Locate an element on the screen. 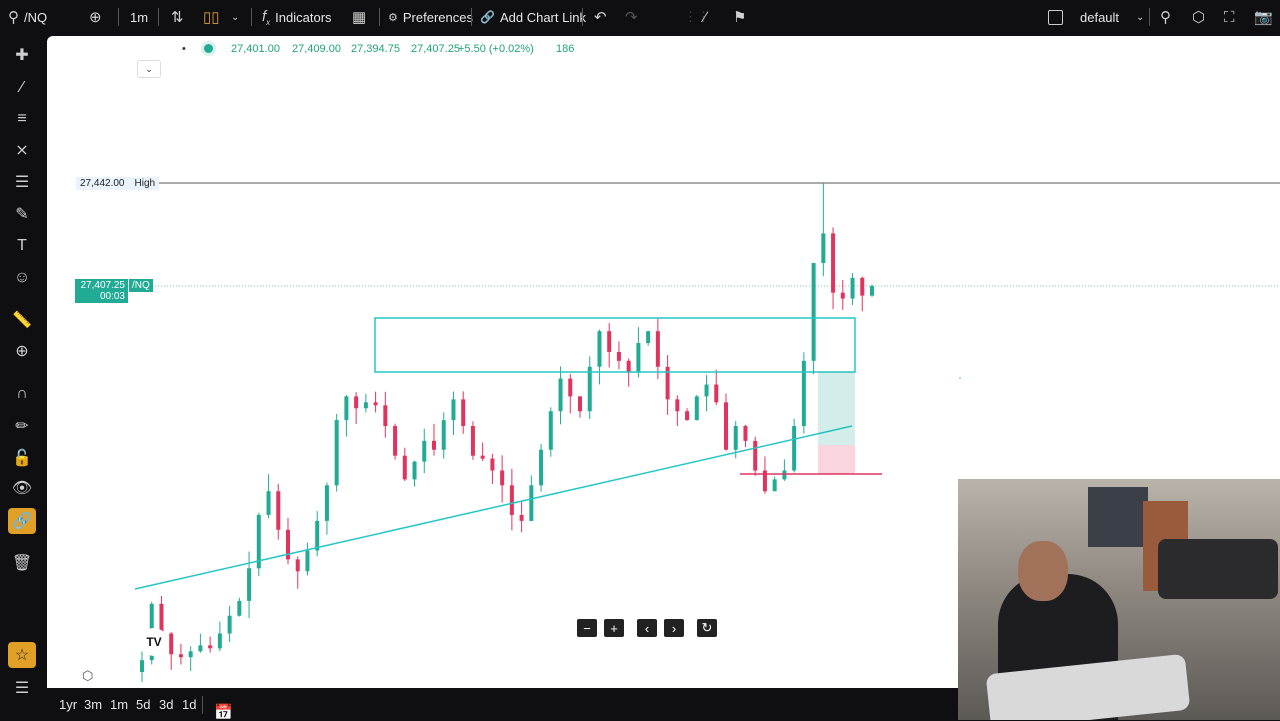  minus-icon: − is located at coordinates (587, 628).